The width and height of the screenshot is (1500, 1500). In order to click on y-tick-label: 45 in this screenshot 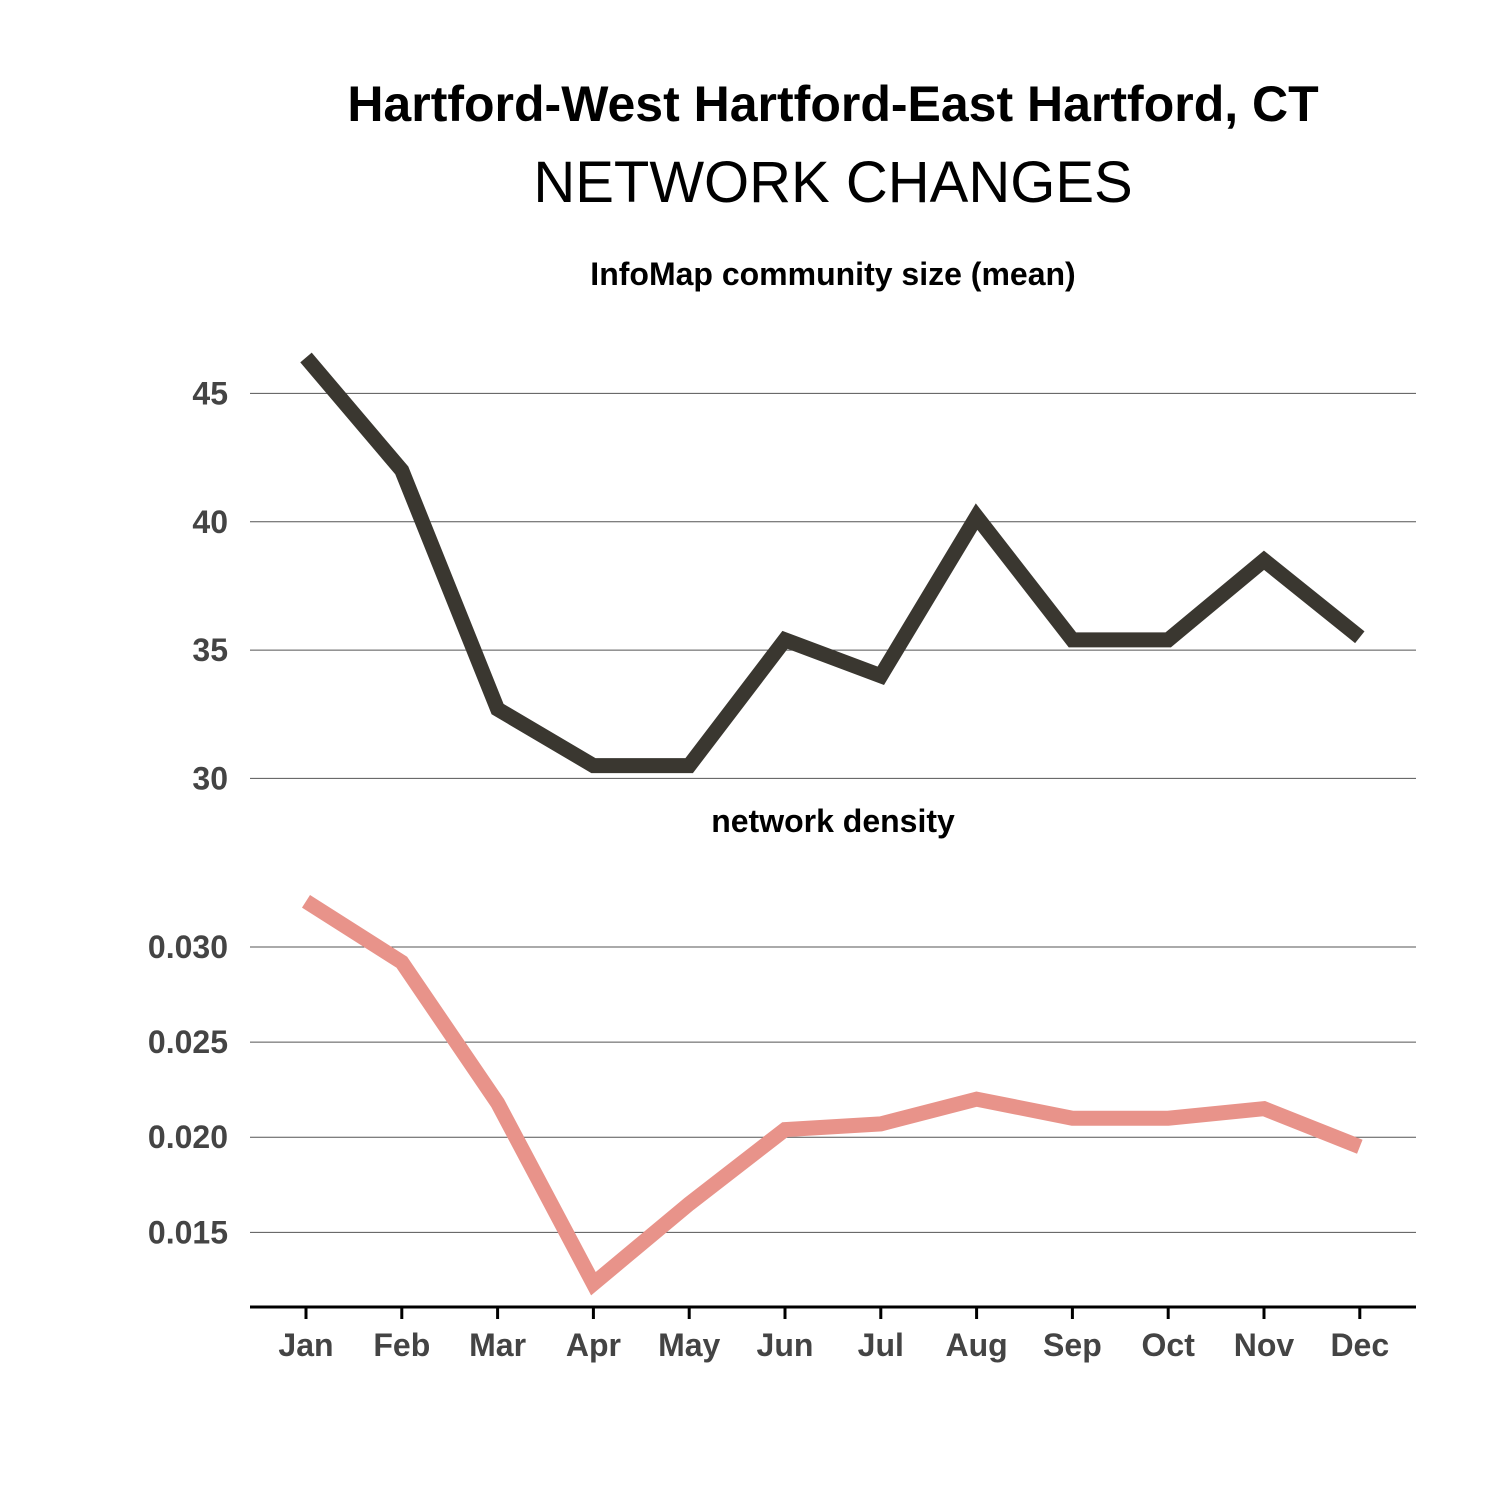, I will do `click(210, 393)`.